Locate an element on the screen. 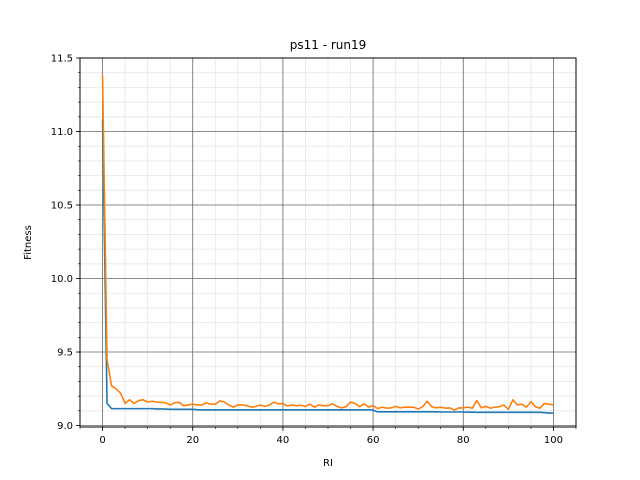 The height and width of the screenshot is (480, 640). y-tick-label: 10.0 is located at coordinates (62, 279).